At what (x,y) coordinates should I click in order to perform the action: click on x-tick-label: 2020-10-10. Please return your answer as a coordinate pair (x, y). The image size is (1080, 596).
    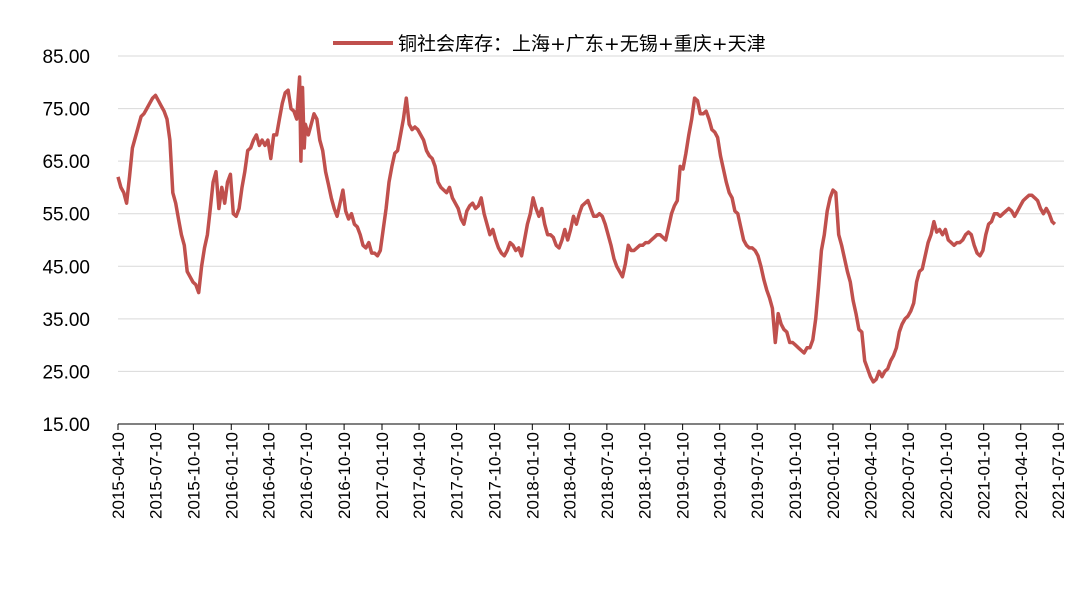
    Looking at the image, I should click on (946, 475).